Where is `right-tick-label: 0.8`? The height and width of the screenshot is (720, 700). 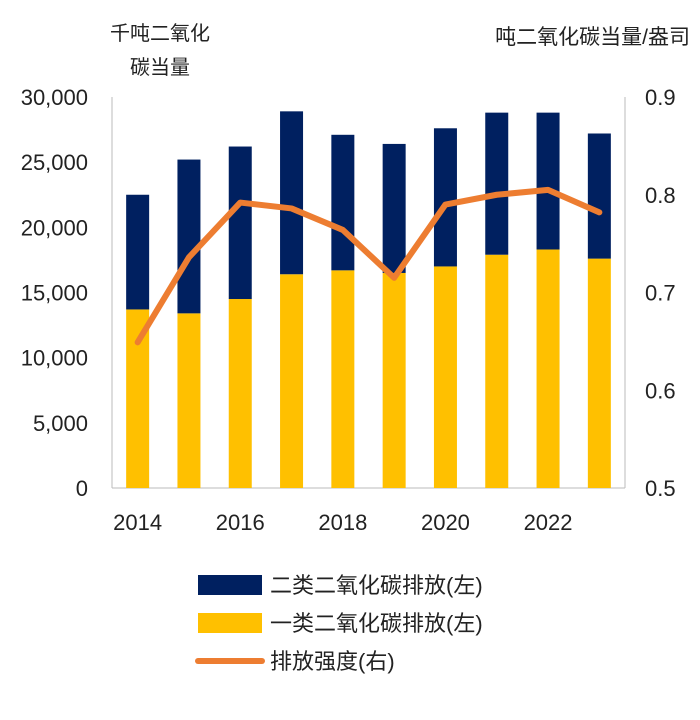 right-tick-label: 0.8 is located at coordinates (660, 195).